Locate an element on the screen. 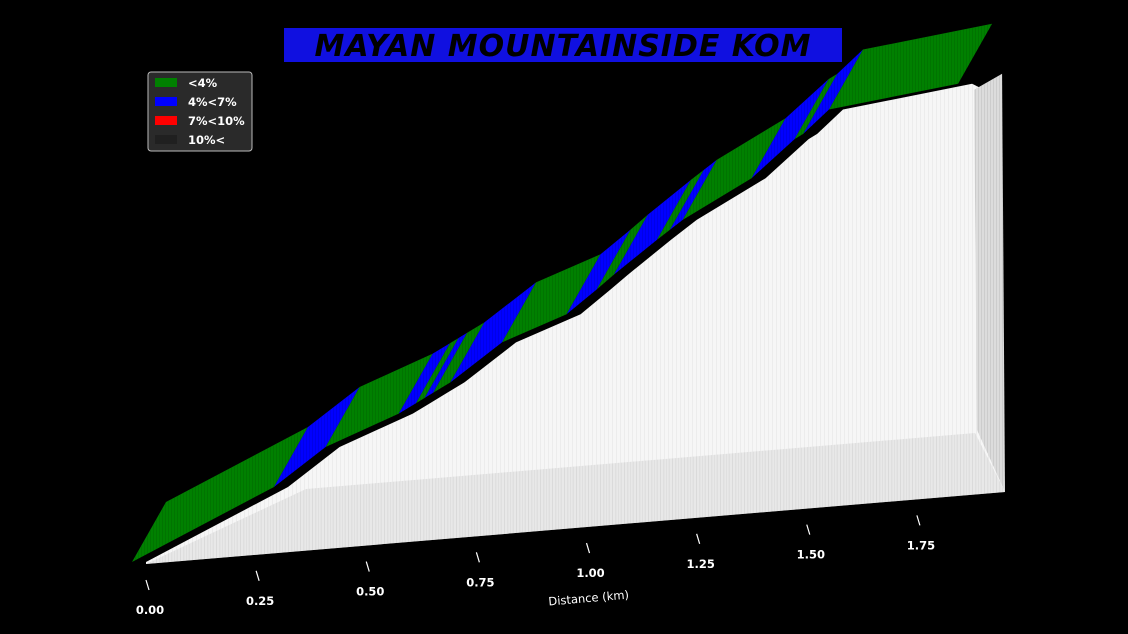  x-tick-label: 0.75 is located at coordinates (480, 582).